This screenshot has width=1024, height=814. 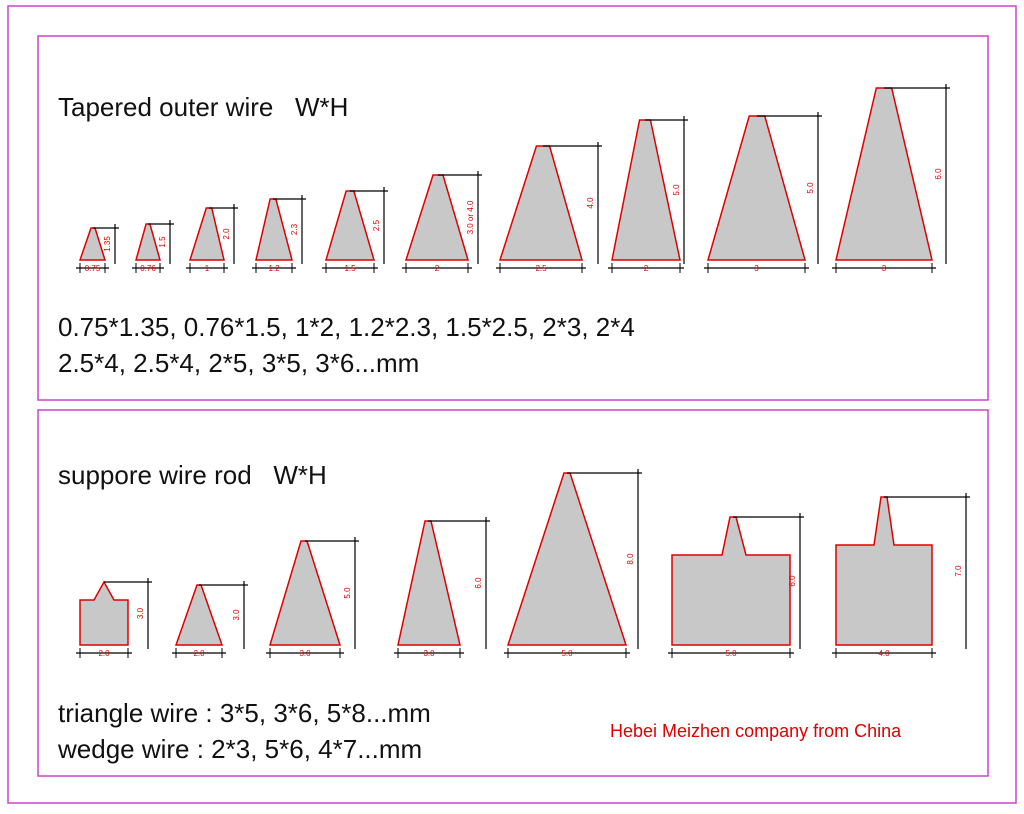 I want to click on width-label: 0.75, so click(x=93, y=268).